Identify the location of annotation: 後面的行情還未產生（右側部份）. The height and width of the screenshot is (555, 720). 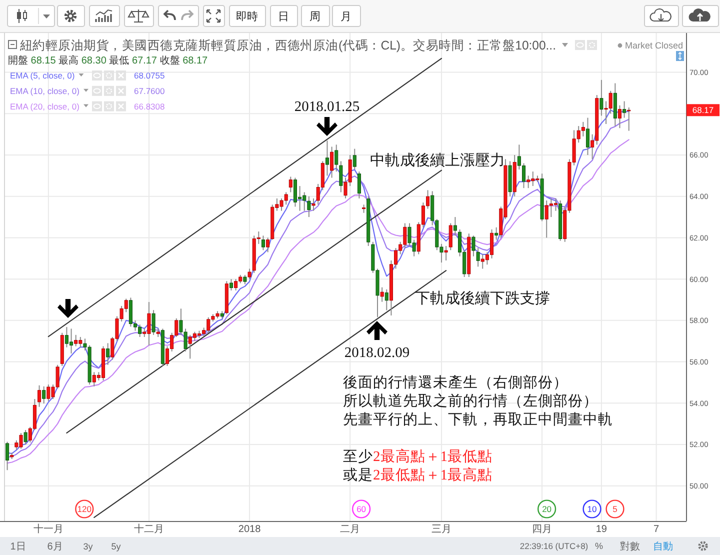
(455, 382).